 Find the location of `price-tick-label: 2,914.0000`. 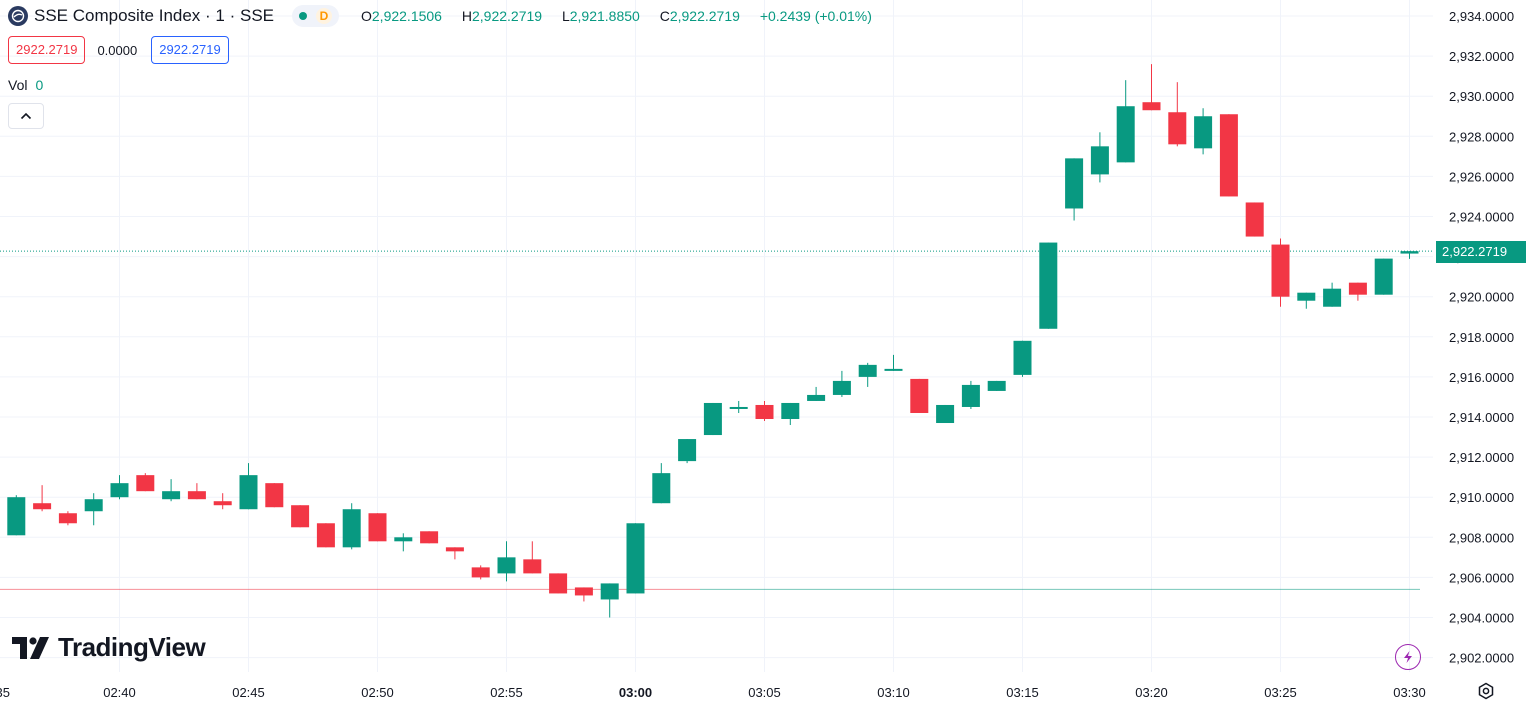

price-tick-label: 2,914.0000 is located at coordinates (1481, 417).